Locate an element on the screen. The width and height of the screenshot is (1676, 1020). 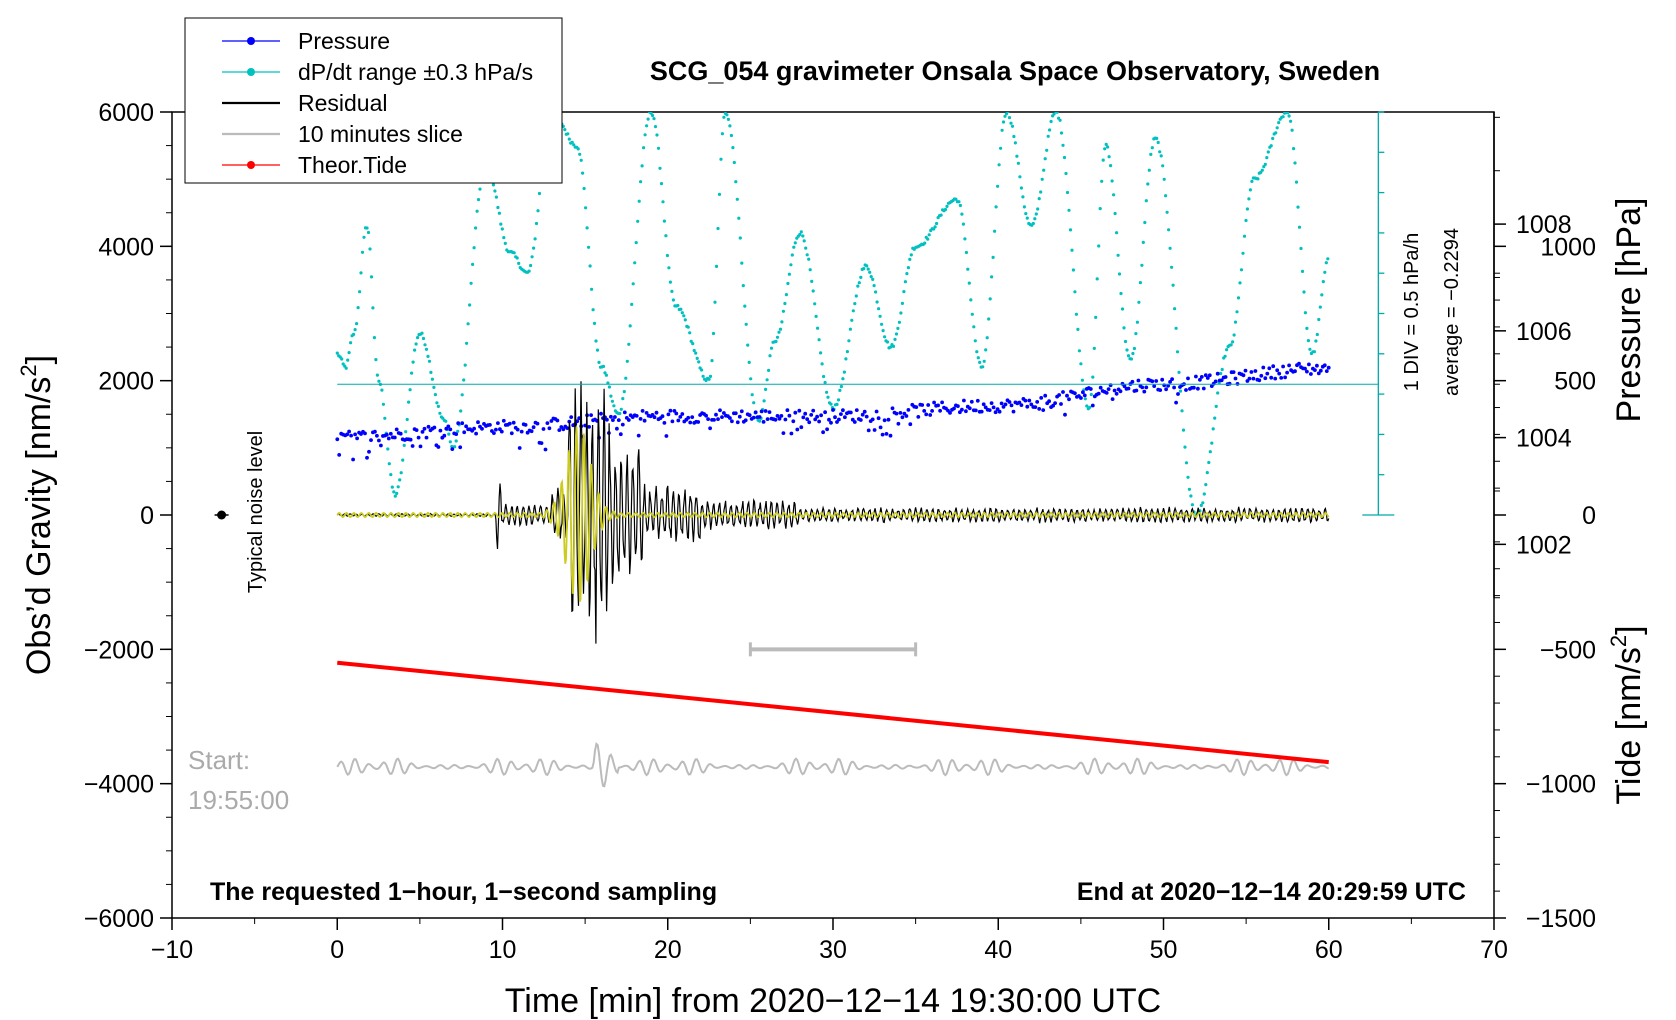
tide-tick-label: 1000 is located at coordinates (1568, 247).